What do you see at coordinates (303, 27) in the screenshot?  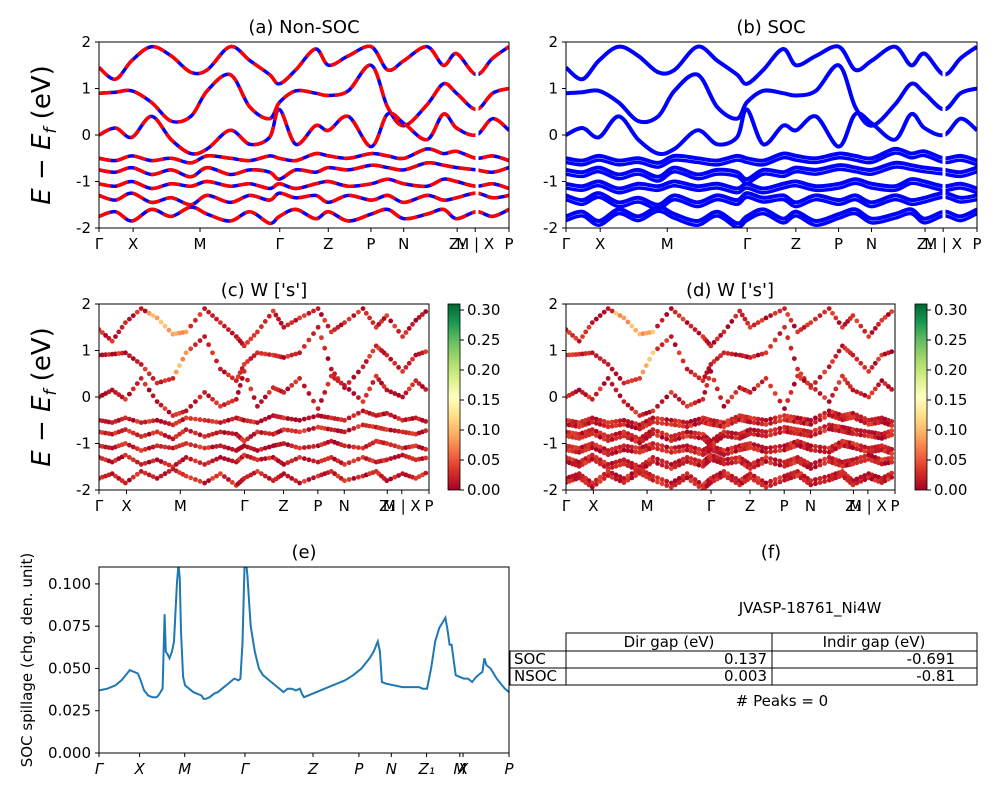 I see `title-a: (a) Non-SOC` at bounding box center [303, 27].